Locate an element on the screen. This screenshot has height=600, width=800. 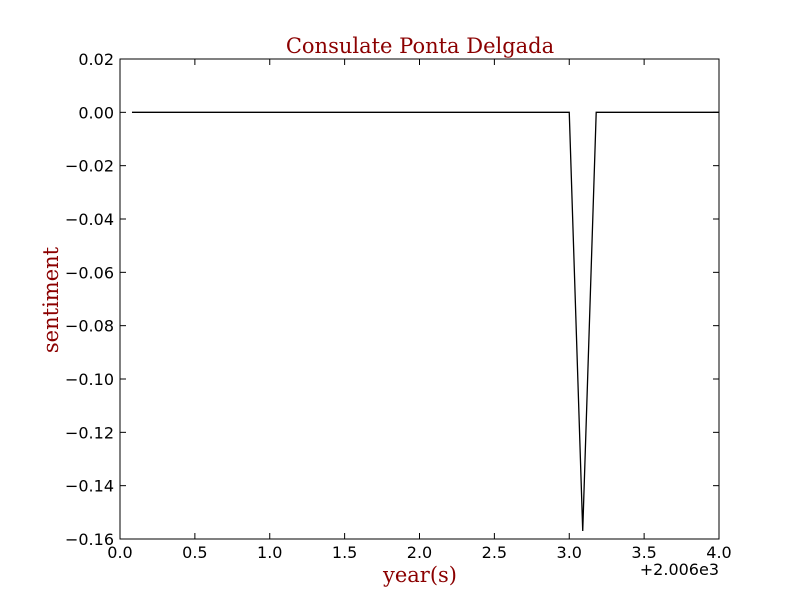
y-tick-label: 0.02 is located at coordinates (96, 59).